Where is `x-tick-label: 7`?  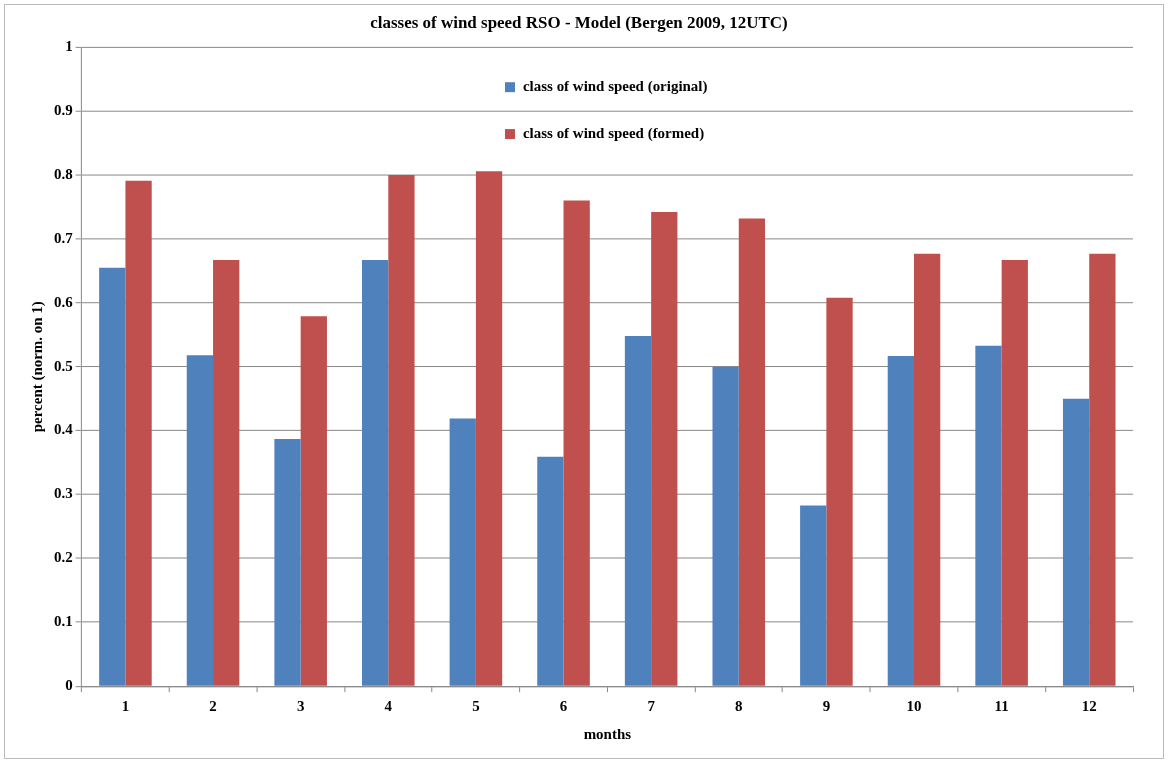
x-tick-label: 7 is located at coordinates (651, 706).